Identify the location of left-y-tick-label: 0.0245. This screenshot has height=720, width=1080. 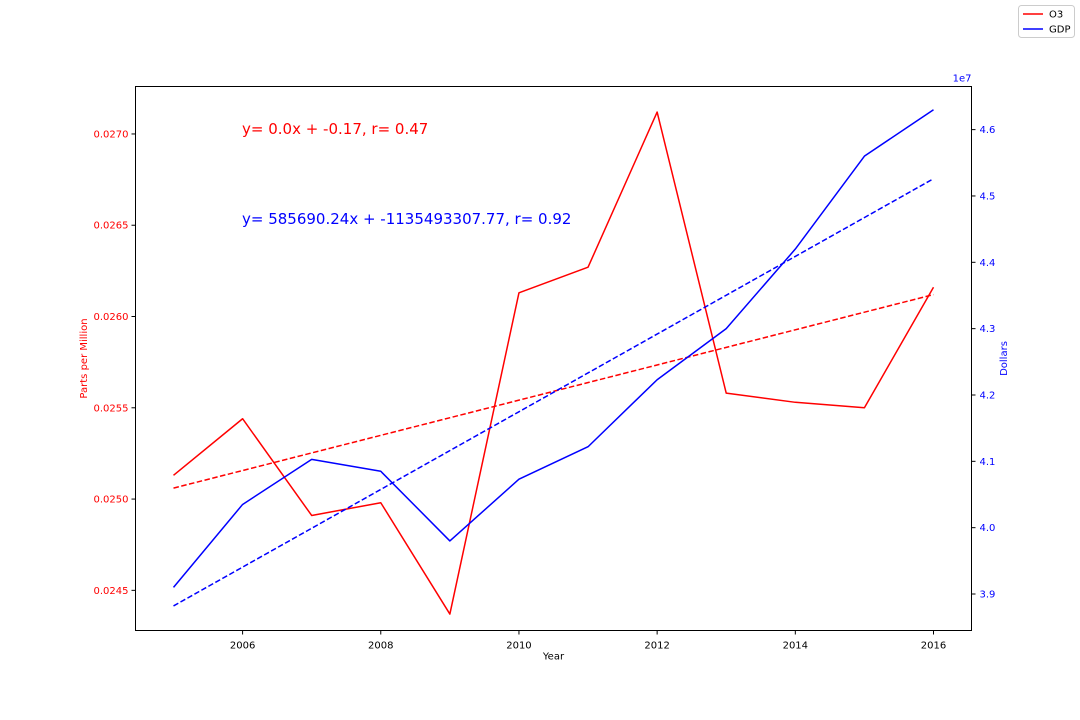
(111, 591).